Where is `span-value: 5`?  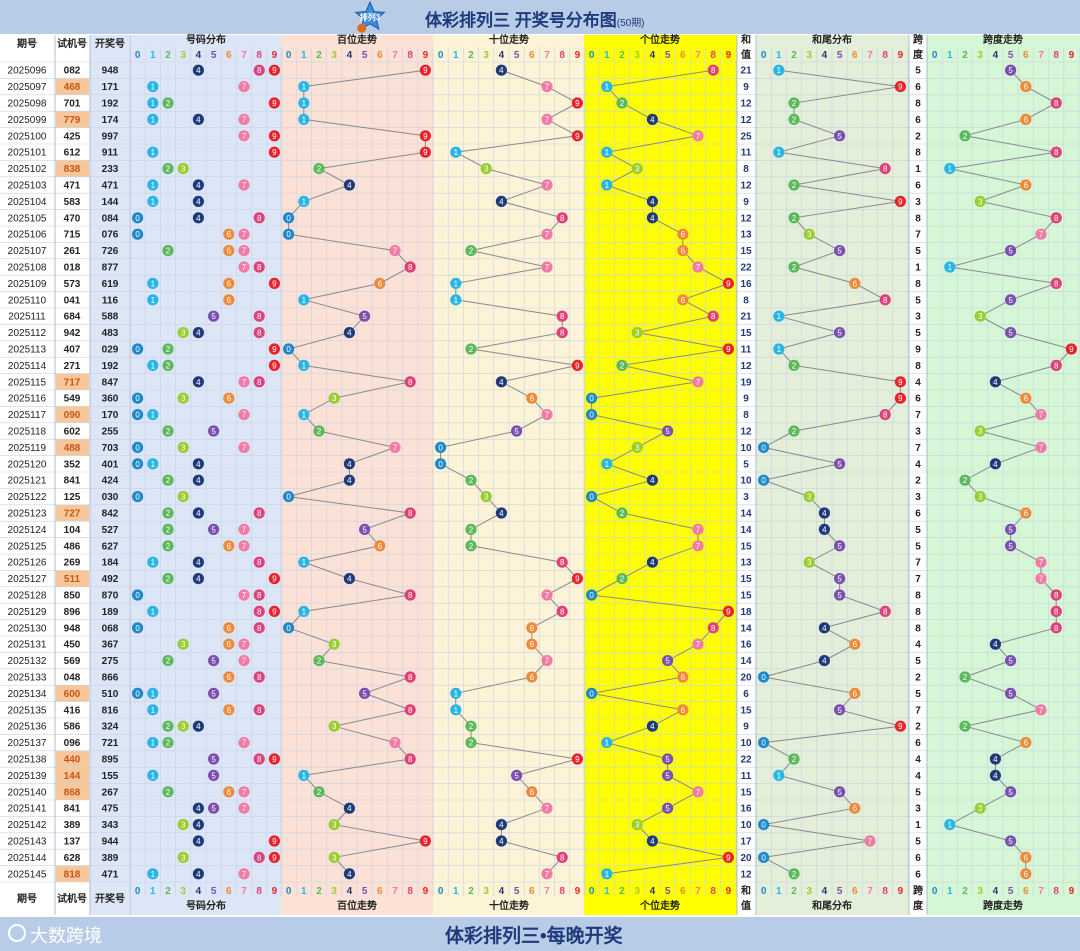 span-value: 5 is located at coordinates (918, 251).